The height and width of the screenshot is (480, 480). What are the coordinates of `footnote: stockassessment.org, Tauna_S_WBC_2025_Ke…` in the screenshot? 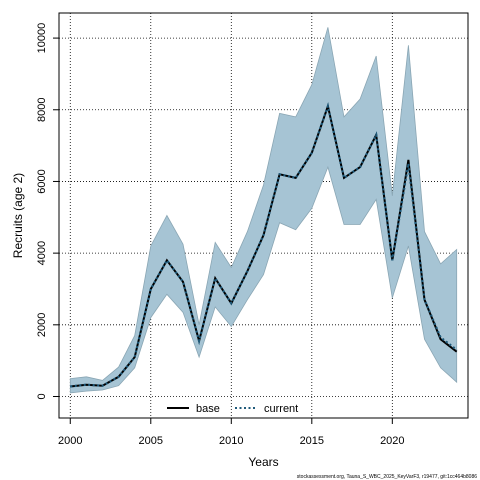 It's located at (387, 477).